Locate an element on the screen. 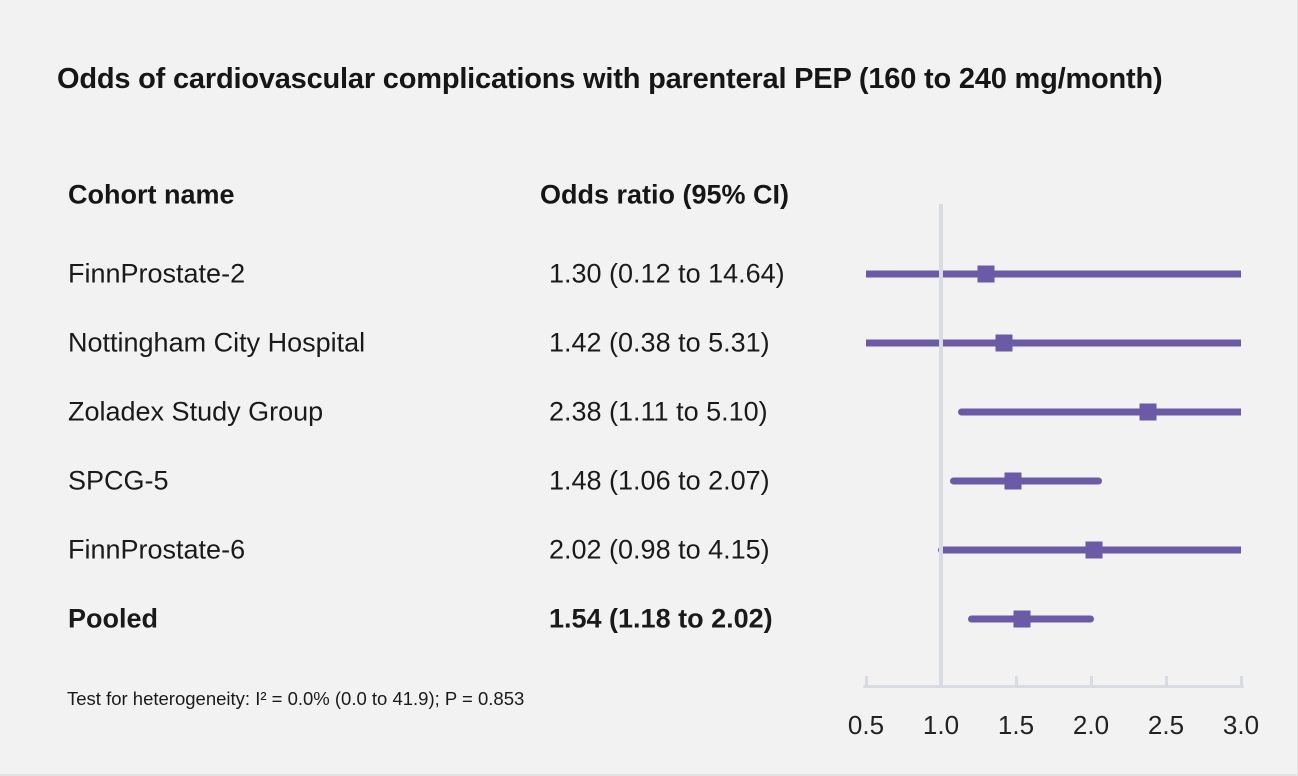 This screenshot has height=776, width=1298. x-axis-tick-label: 2.5 is located at coordinates (1166, 725).